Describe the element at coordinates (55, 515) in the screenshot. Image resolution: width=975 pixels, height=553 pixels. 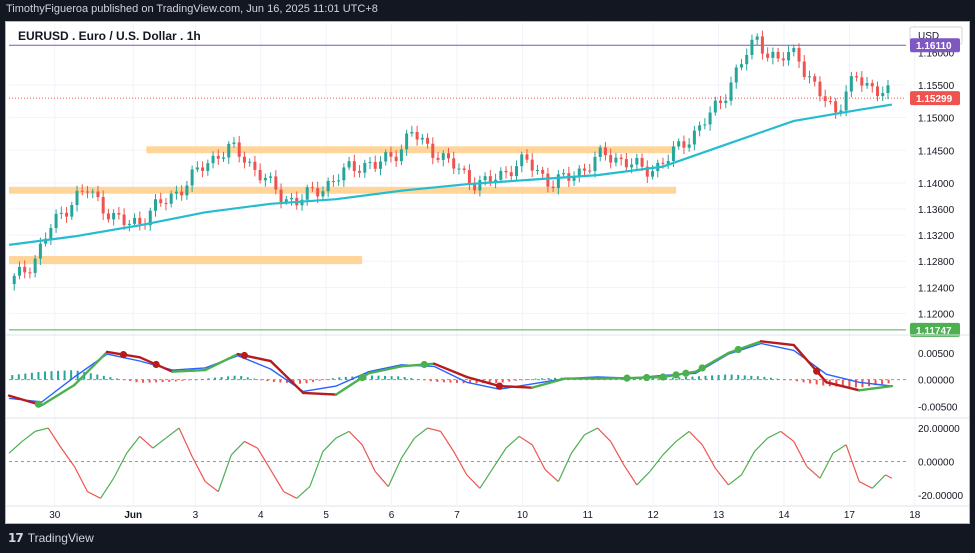
I see `time-tick-label: 30` at that location.